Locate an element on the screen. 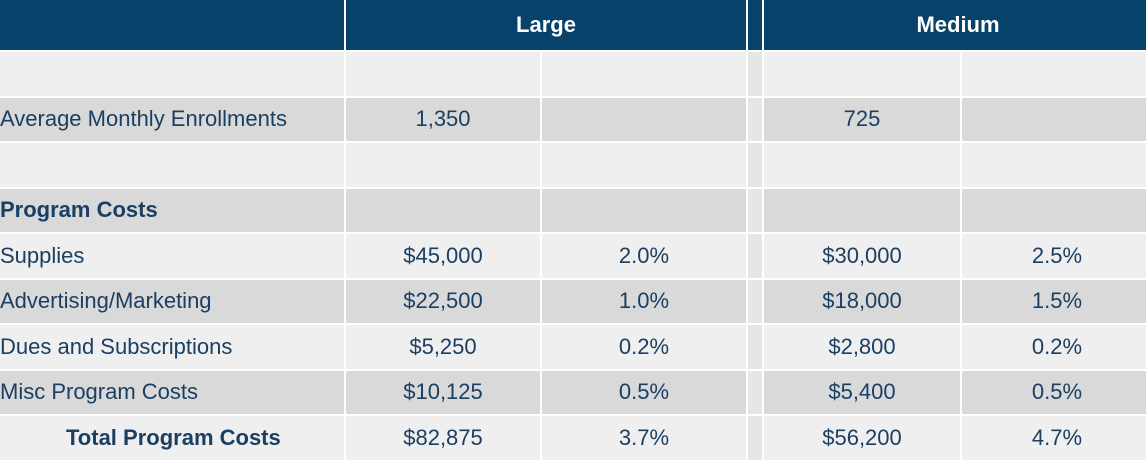 This screenshot has width=1146, height=460. cell-medium-value: $5,400 is located at coordinates (862, 391).